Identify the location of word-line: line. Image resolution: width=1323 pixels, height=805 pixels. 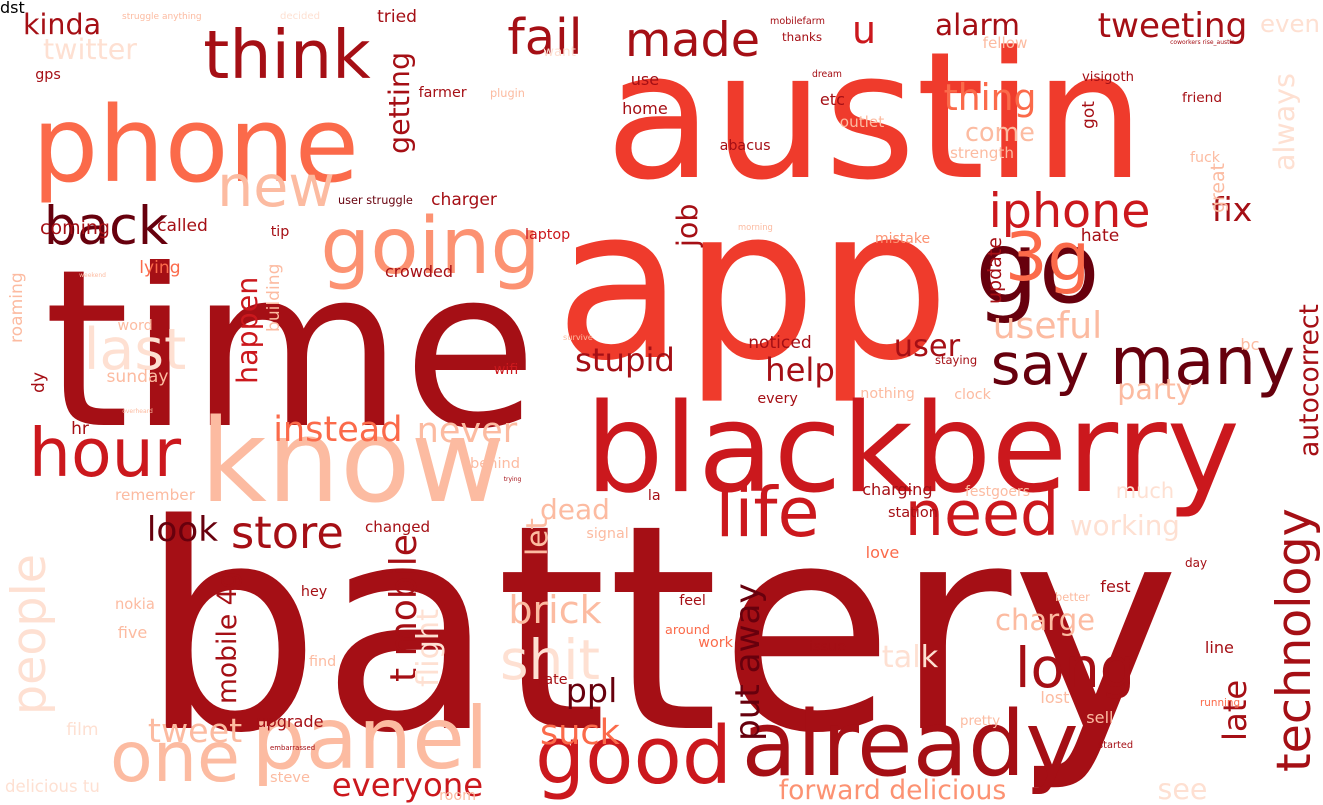
(1219, 648).